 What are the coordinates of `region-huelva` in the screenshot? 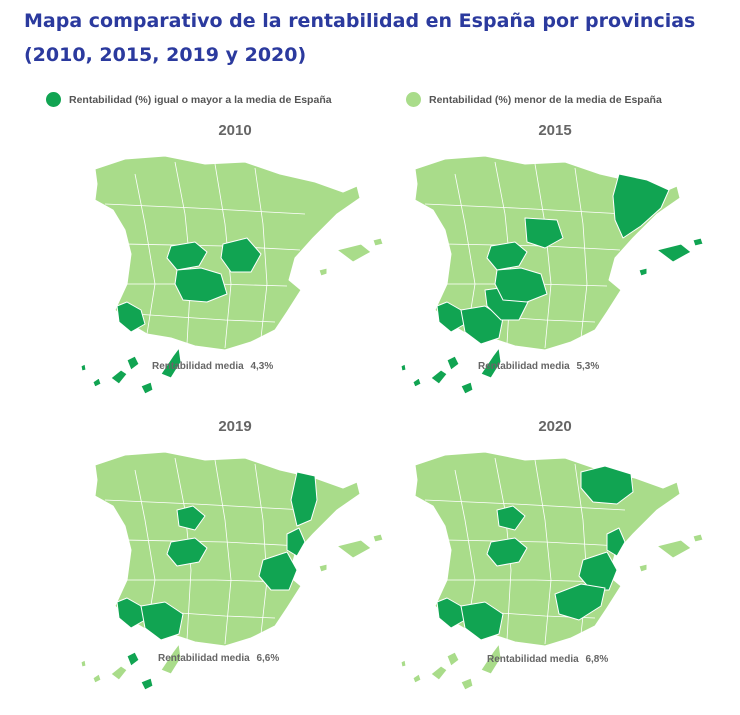 It's located at (131, 317).